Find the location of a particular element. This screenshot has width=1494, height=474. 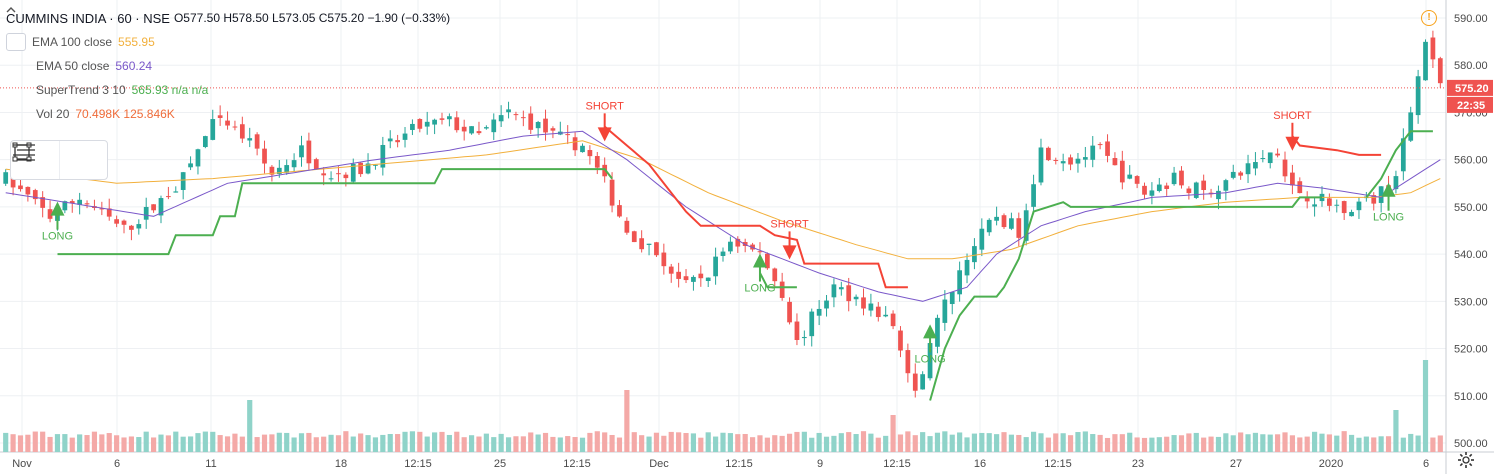

collapse-legend-button is located at coordinates (16, 42).